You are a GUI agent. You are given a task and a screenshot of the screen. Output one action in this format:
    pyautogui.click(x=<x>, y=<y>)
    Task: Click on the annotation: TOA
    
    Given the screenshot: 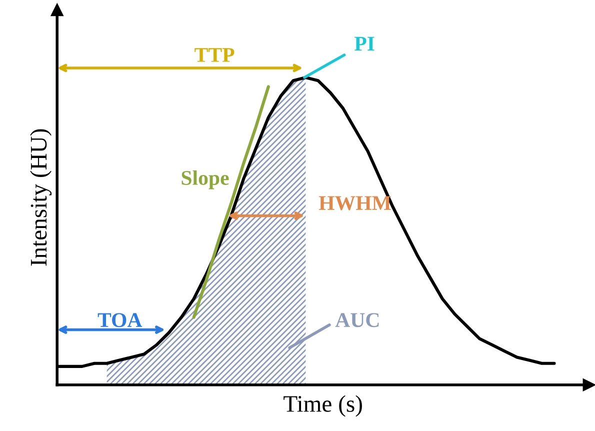 What is the action you would take?
    pyautogui.click(x=120, y=320)
    